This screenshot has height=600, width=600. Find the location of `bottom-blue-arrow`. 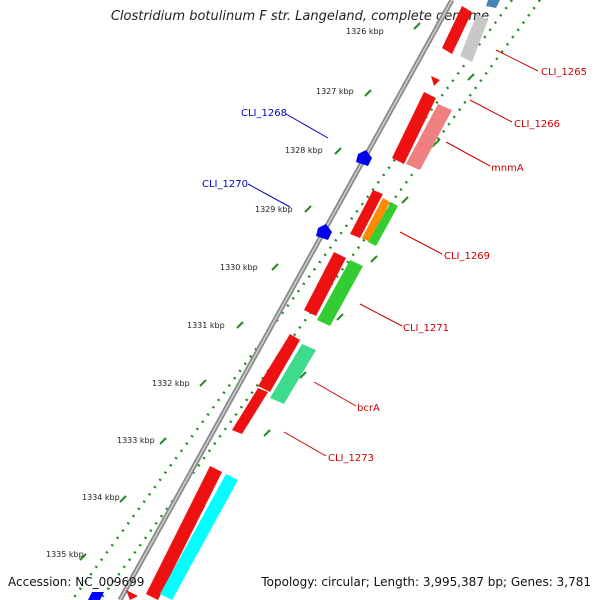

bottom-blue-arrow is located at coordinates (96, 596).